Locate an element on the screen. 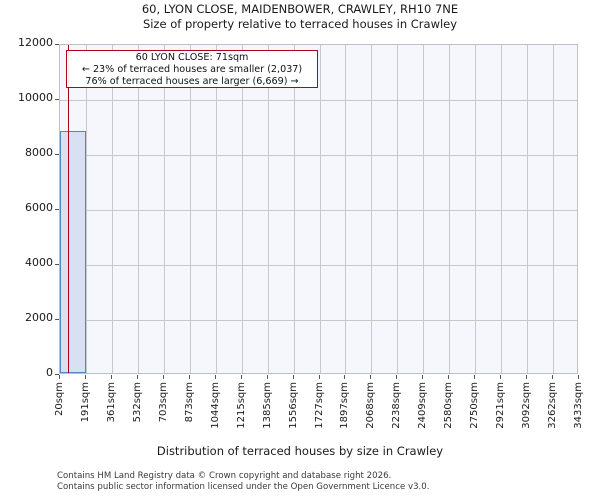 The image size is (600, 500). x-tick-label: 2238sqm is located at coordinates (397, 405).